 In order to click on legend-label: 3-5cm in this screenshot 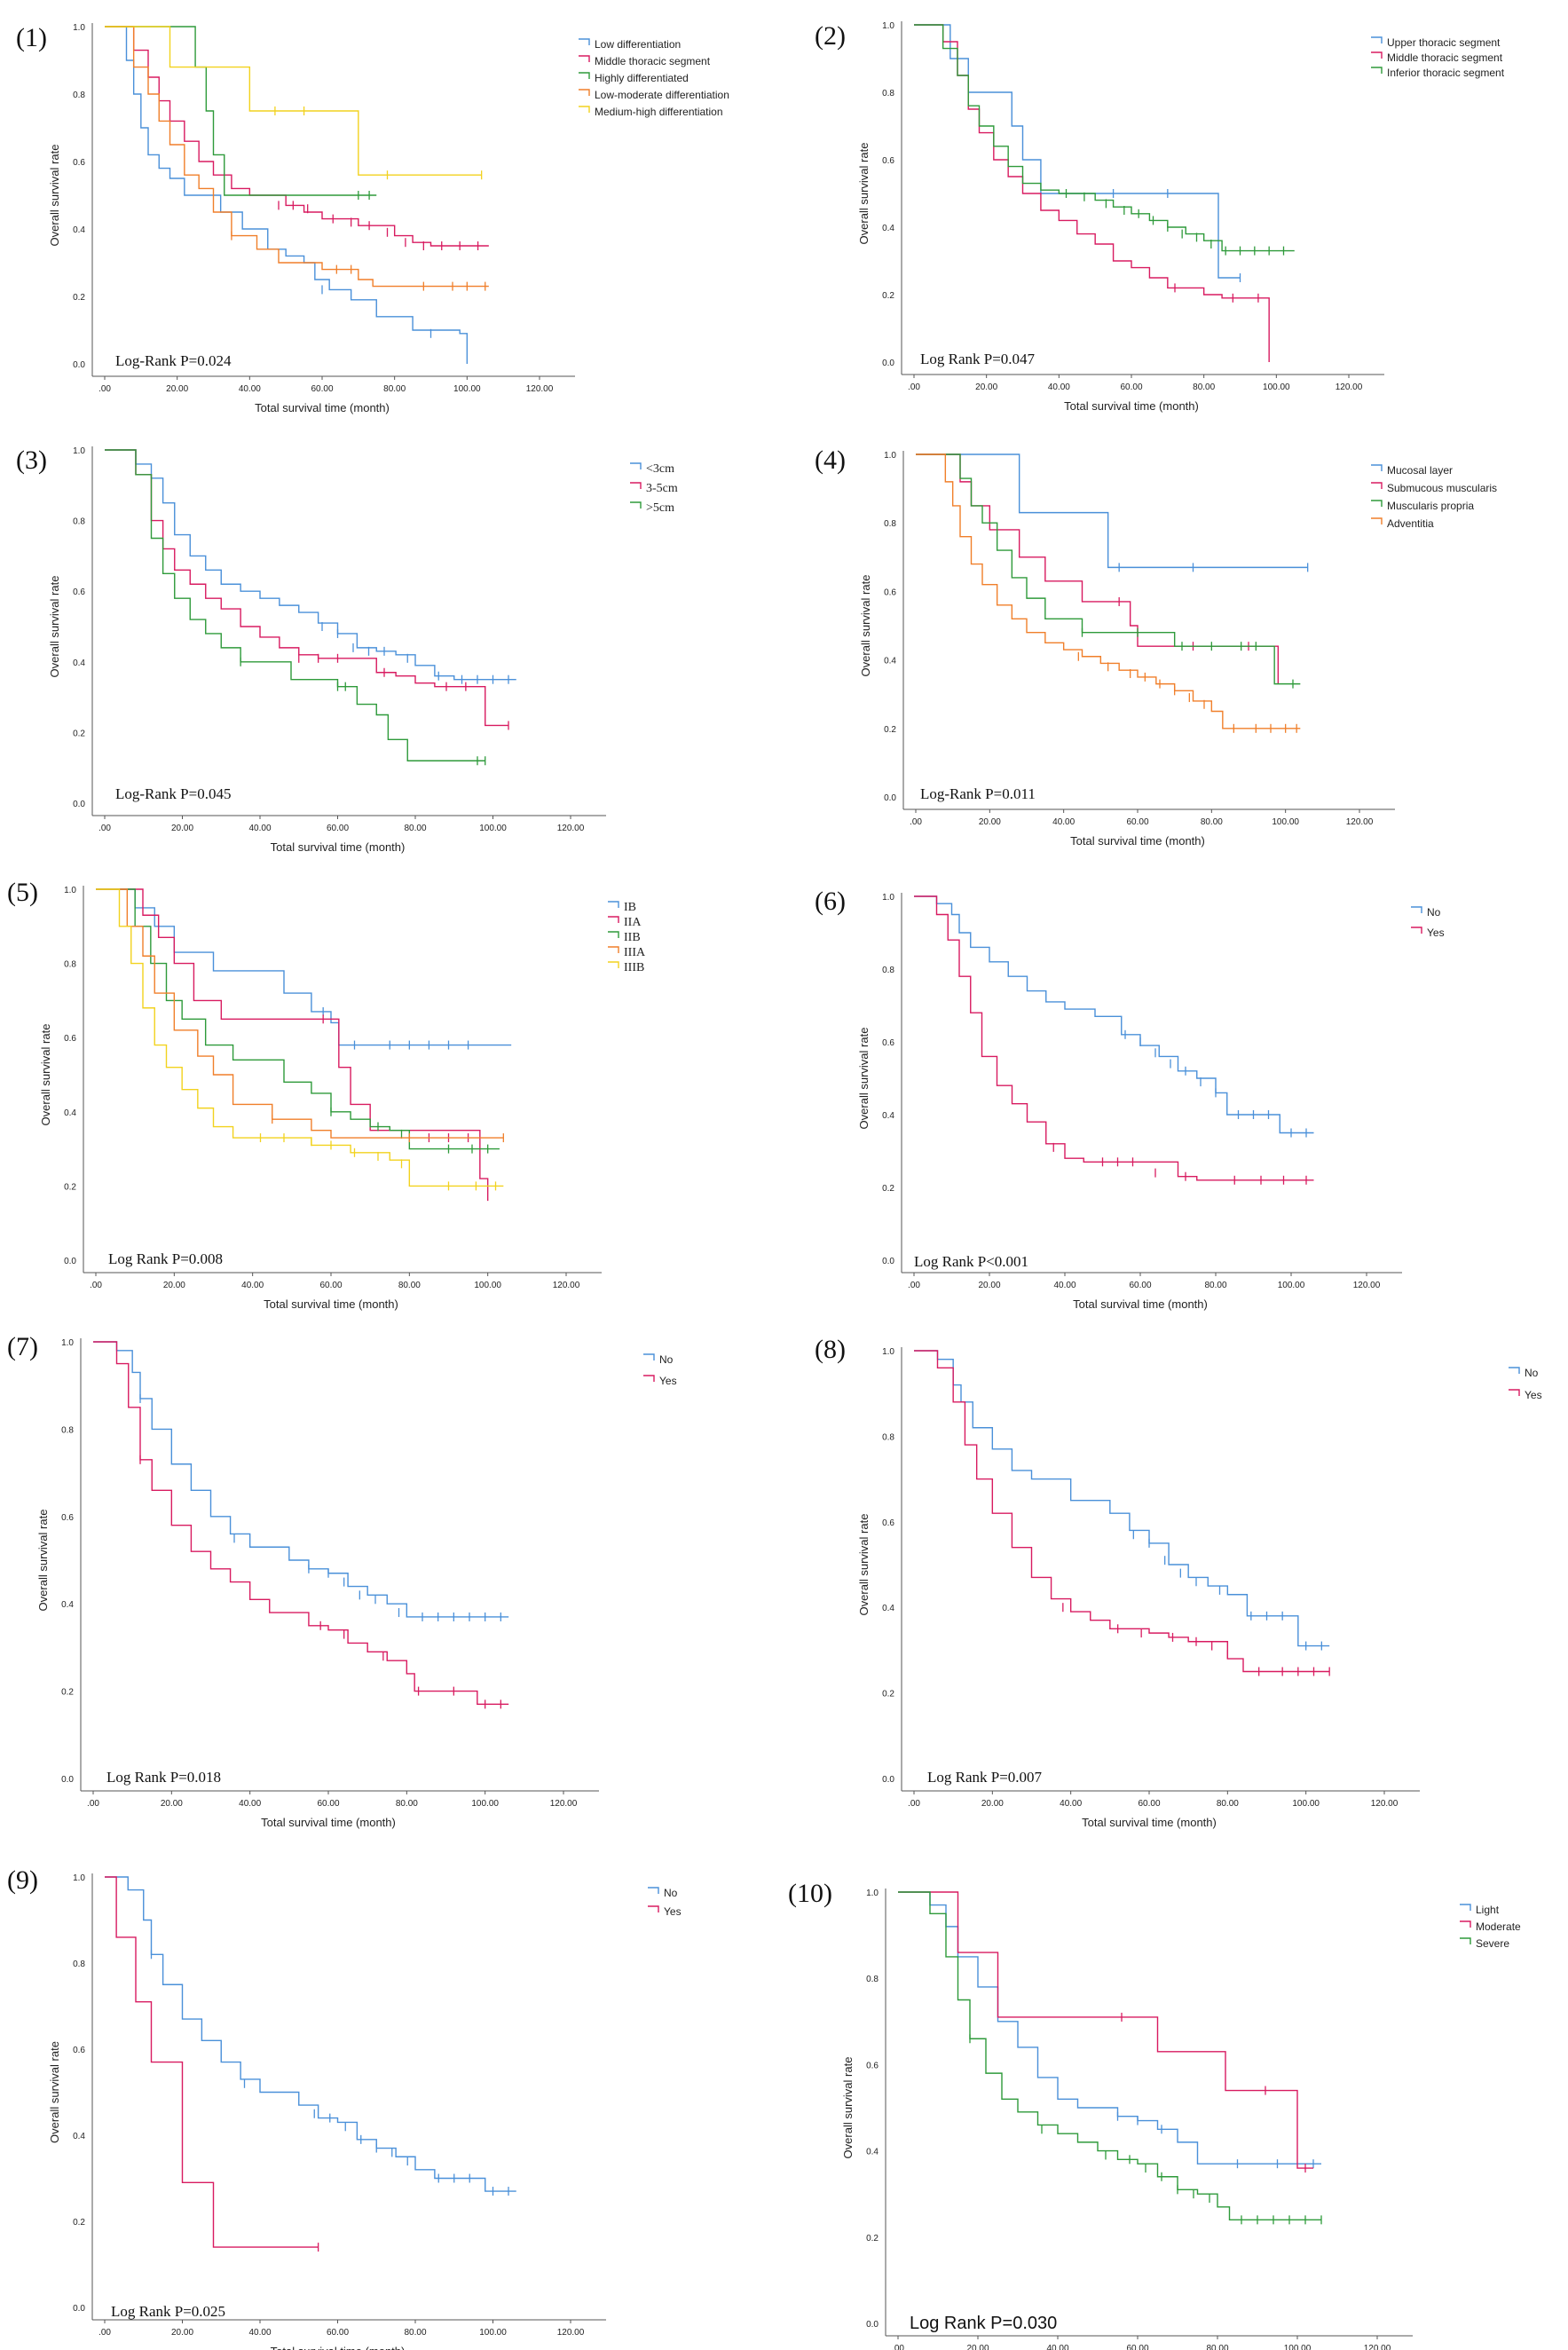, I will do `click(662, 488)`.